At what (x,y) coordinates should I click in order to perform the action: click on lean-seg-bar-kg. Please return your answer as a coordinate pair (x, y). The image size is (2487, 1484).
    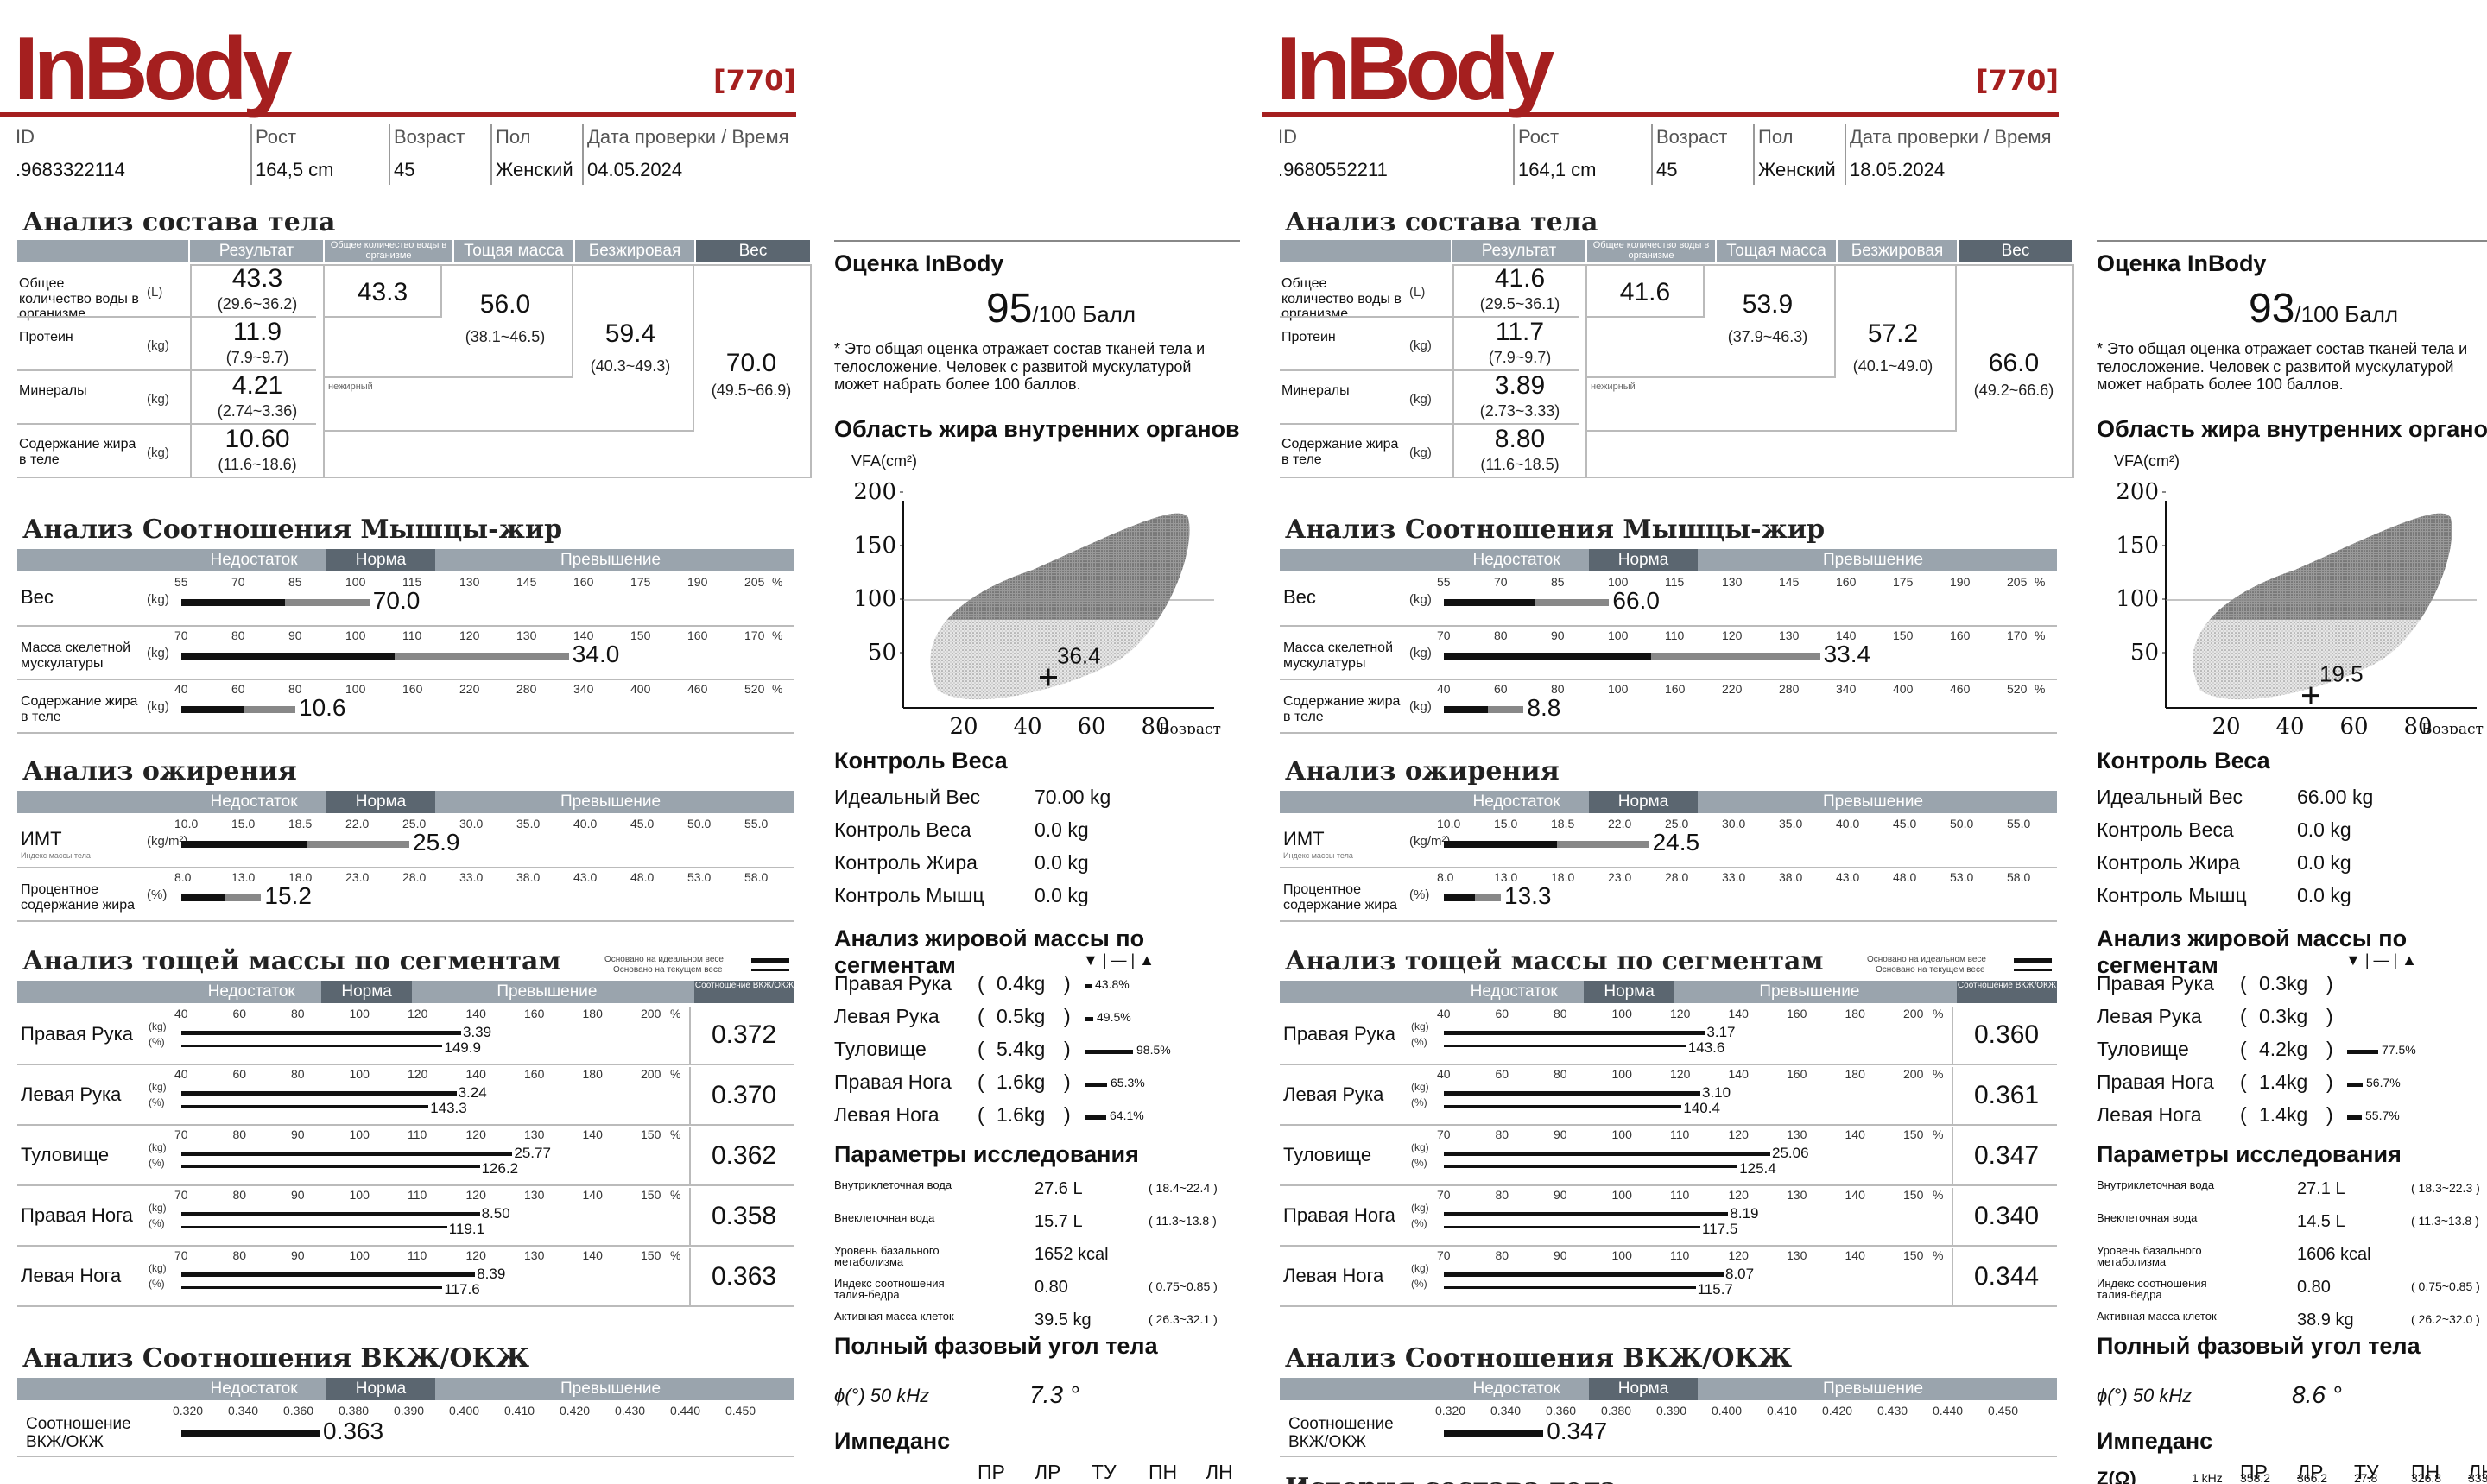
    Looking at the image, I should click on (1572, 1093).